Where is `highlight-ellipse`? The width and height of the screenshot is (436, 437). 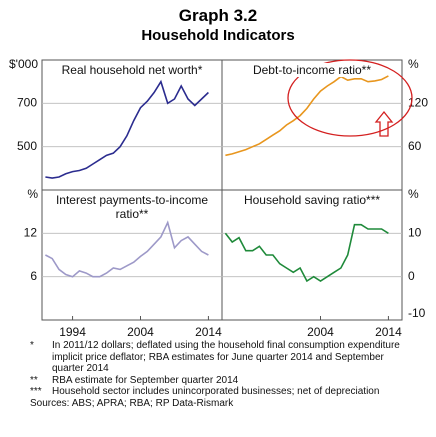 highlight-ellipse is located at coordinates (350, 98).